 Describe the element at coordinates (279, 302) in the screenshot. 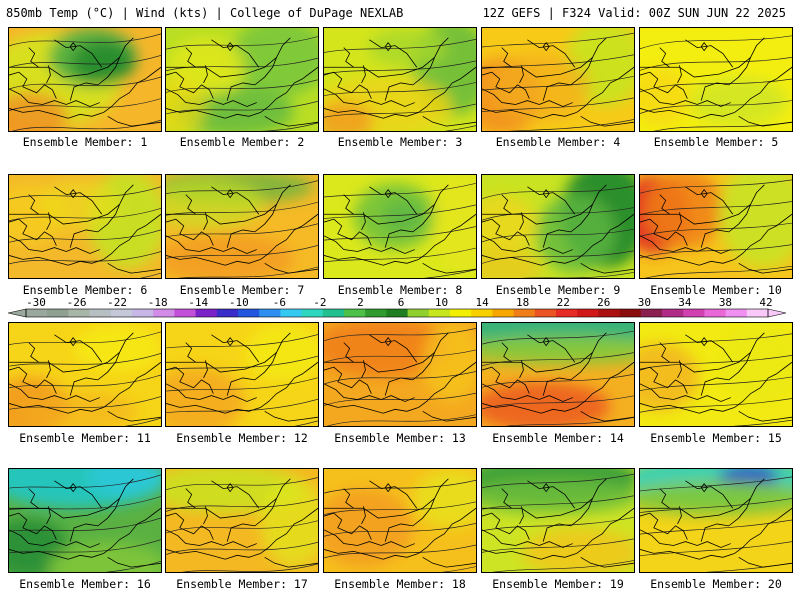

I see `colorbar-tick-label: -6` at that location.